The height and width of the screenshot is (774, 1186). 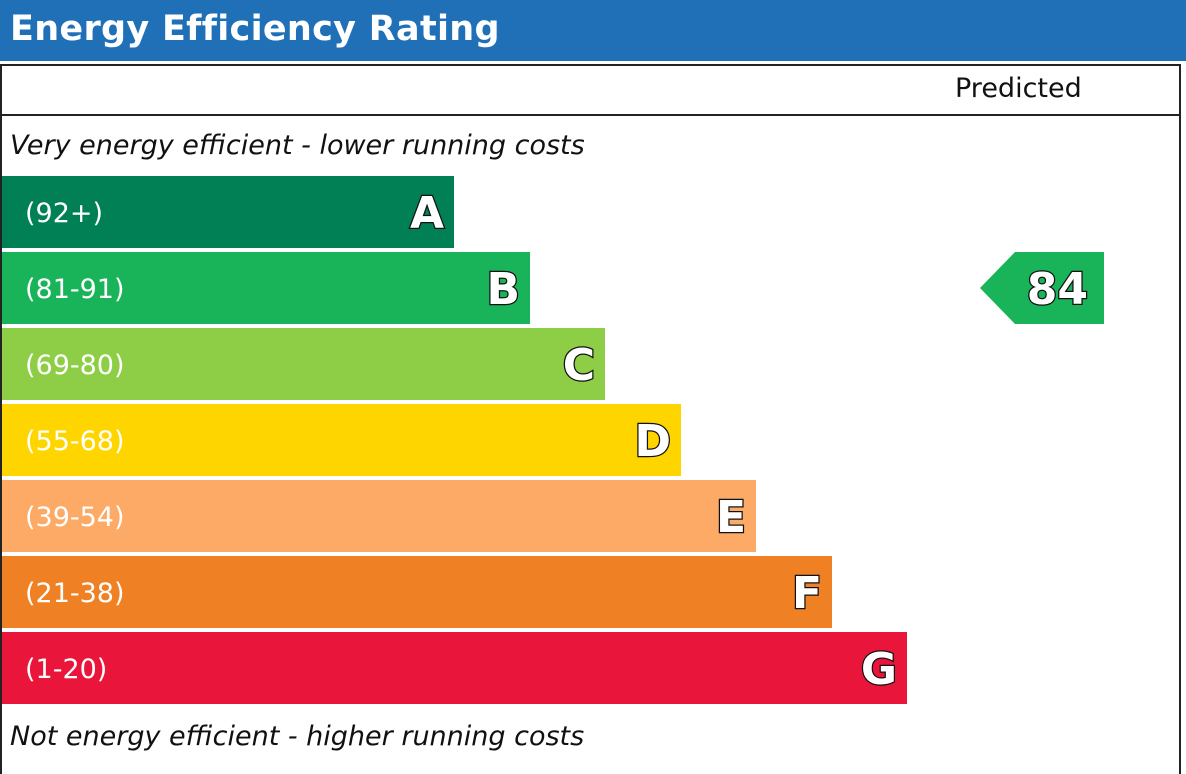 What do you see at coordinates (228, 212) in the screenshot?
I see `band-a-bar` at bounding box center [228, 212].